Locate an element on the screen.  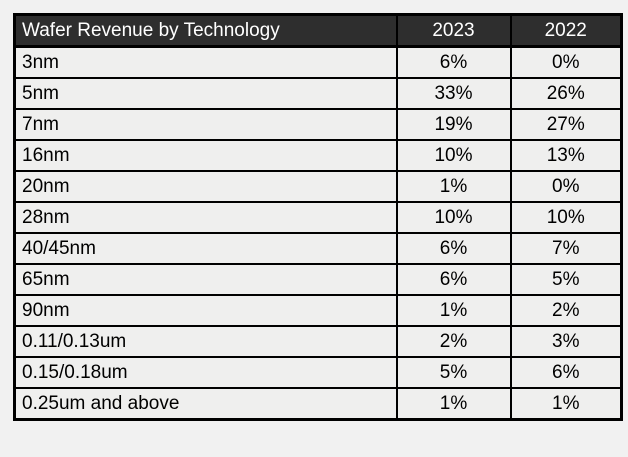
column-header-2022: 2022 is located at coordinates (566, 30).